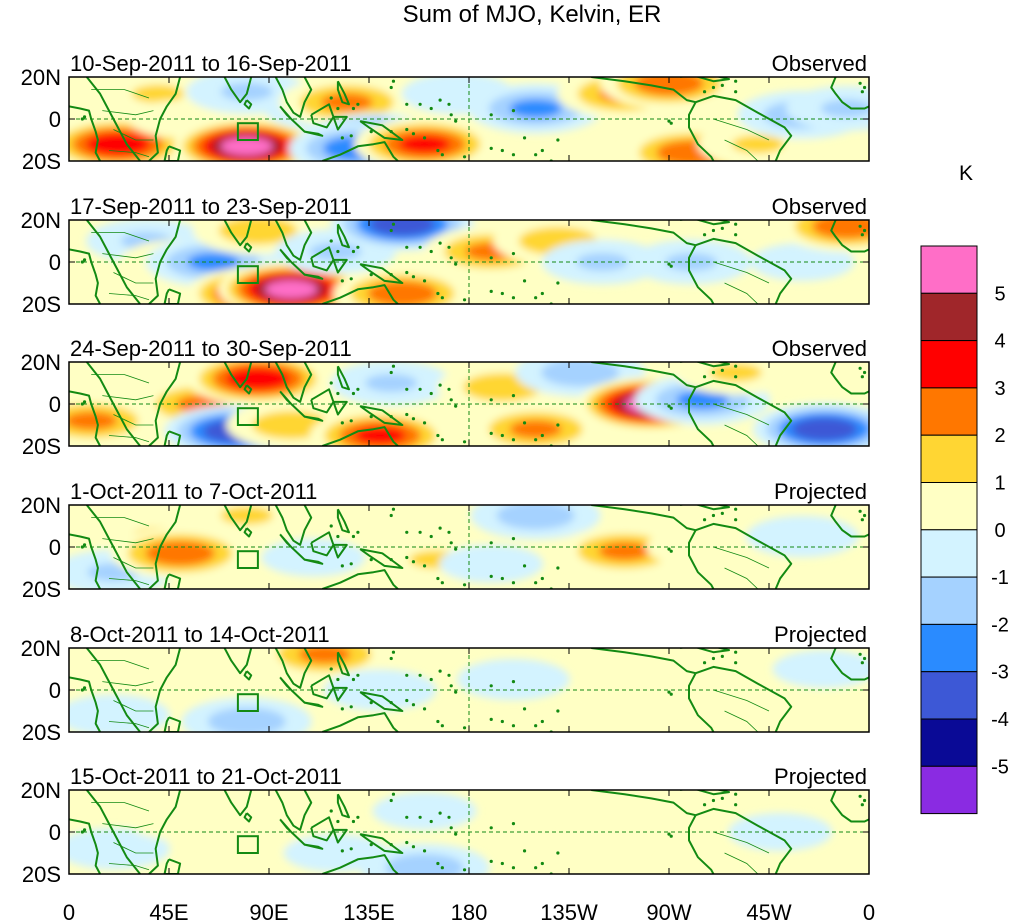 The width and height of the screenshot is (1015, 923). Describe the element at coordinates (999, 436) in the screenshot. I see `colorbar-tick-label: 2` at that location.